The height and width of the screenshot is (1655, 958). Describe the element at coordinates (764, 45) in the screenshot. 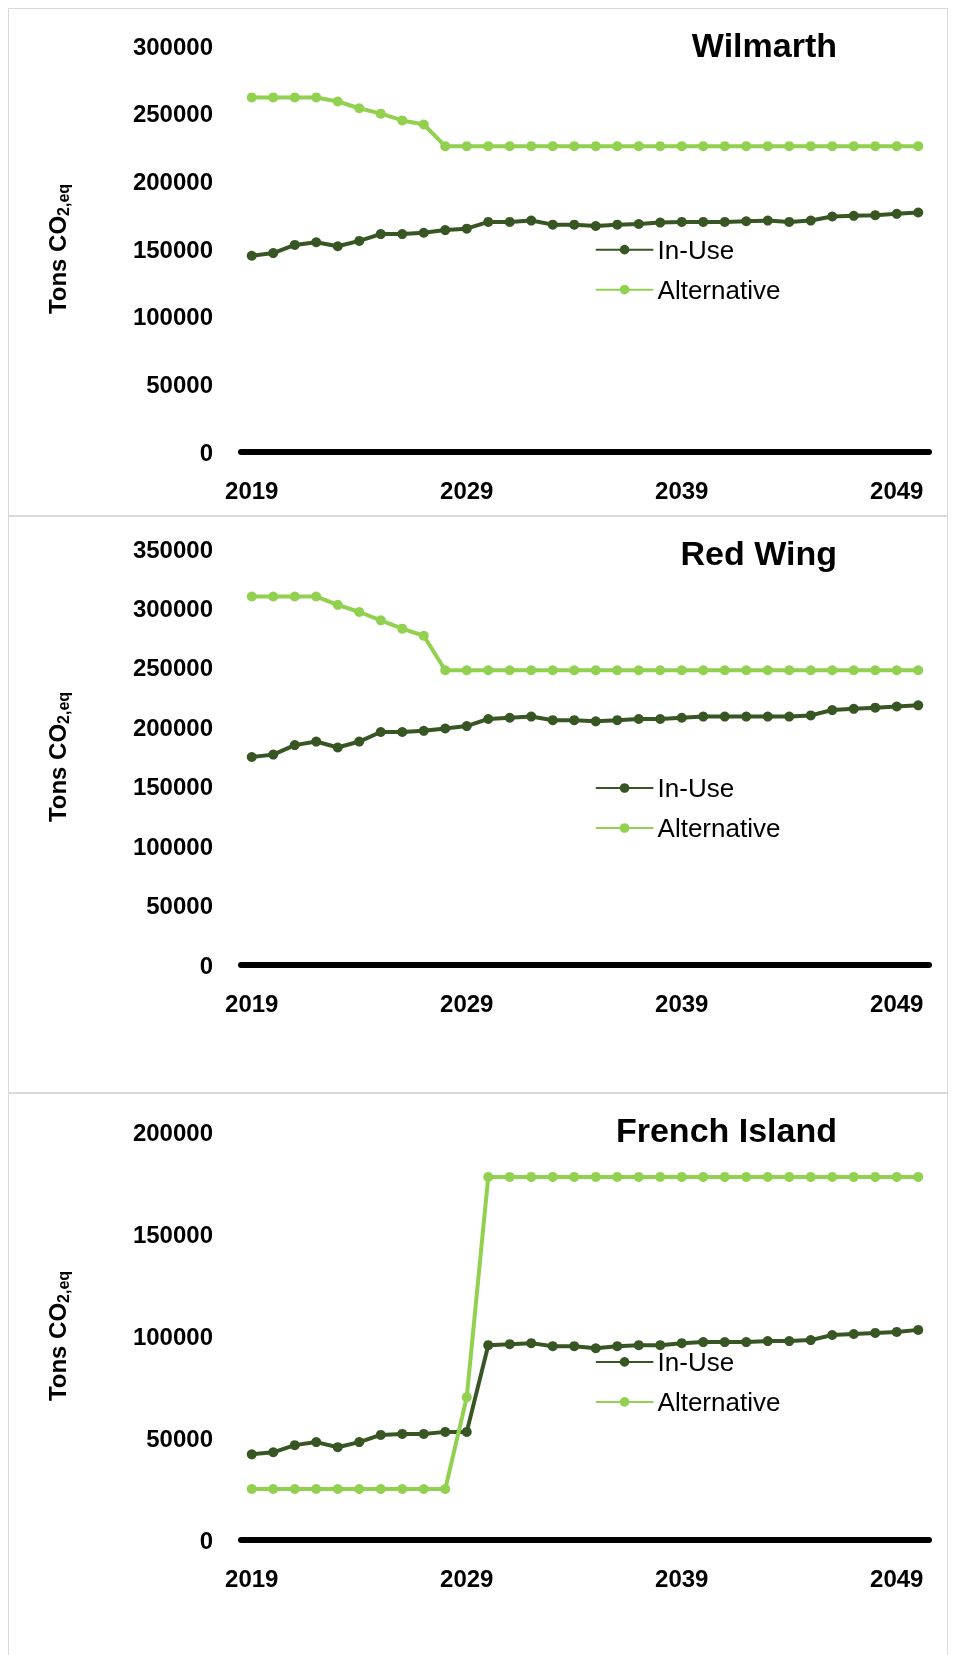

I see `chart-title: Wilmarth` at that location.